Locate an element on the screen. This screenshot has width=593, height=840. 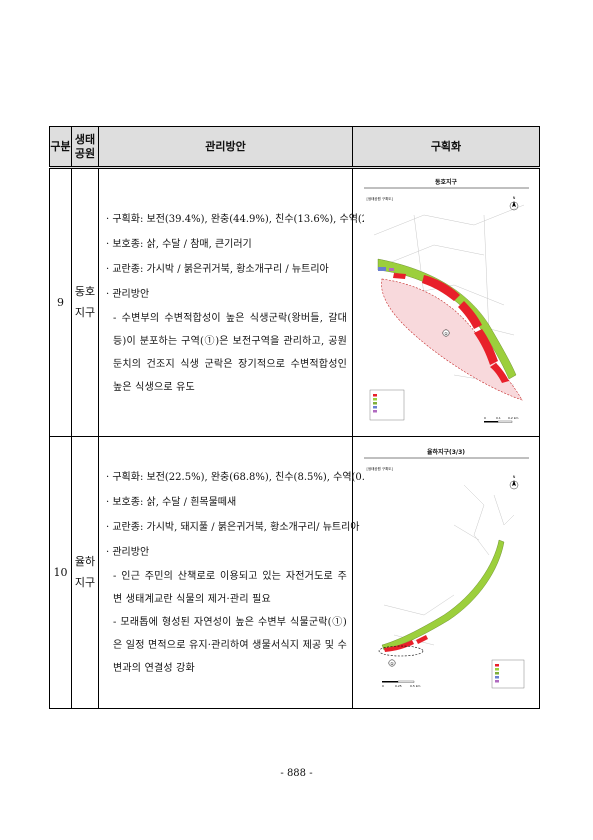
park-name: 동호 지구 is located at coordinates (85, 302).